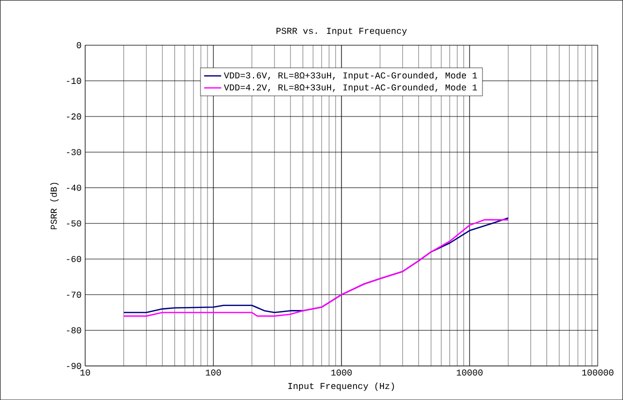  I want to click on y-tick-label: -20, so click(74, 116).